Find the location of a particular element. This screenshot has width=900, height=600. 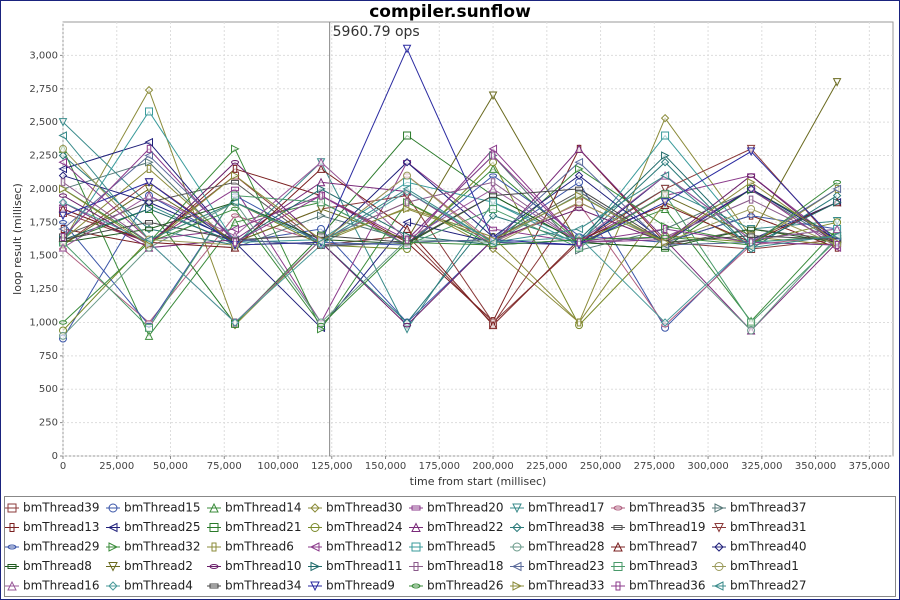

legend-label: bmThread28 is located at coordinates (566, 547).